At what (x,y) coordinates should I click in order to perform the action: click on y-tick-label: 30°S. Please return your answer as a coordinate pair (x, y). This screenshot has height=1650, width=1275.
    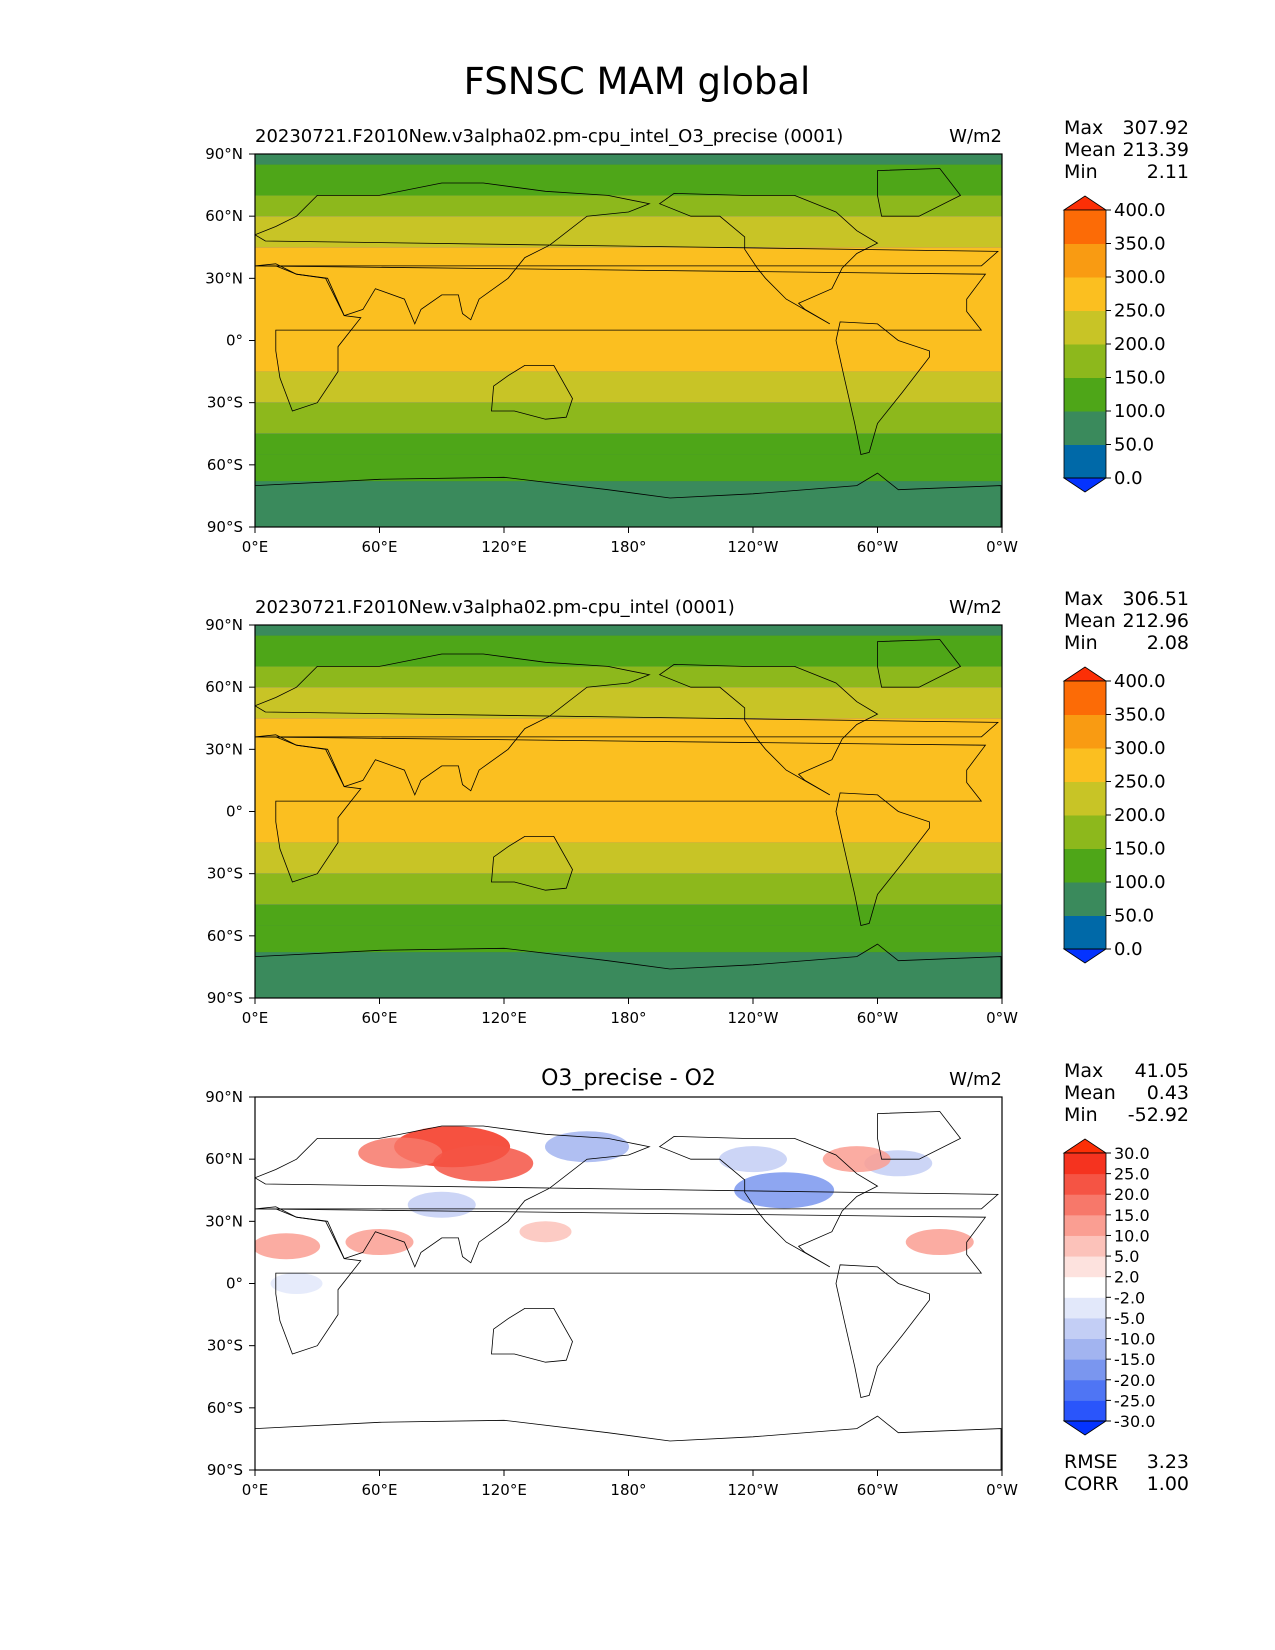
    Looking at the image, I should click on (225, 403).